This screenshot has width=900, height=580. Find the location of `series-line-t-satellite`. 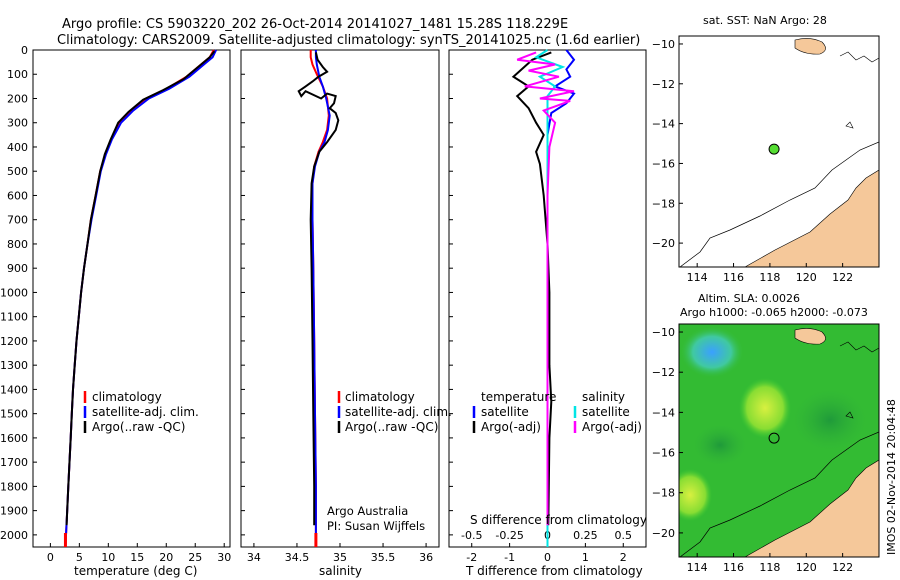

series-line-t-satellite is located at coordinates (561, 298).